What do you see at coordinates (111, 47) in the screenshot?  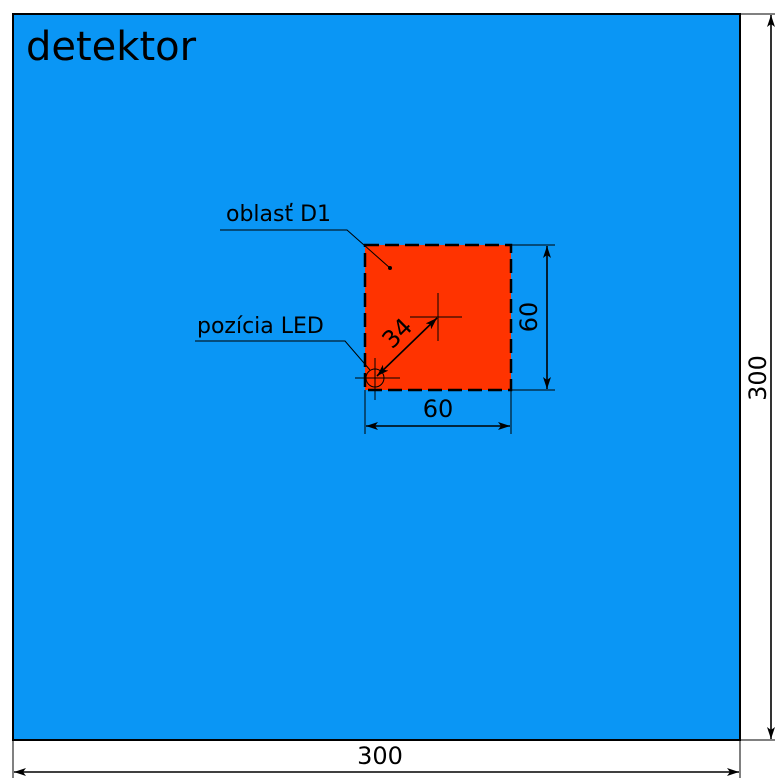 I see `title: detektor` at bounding box center [111, 47].